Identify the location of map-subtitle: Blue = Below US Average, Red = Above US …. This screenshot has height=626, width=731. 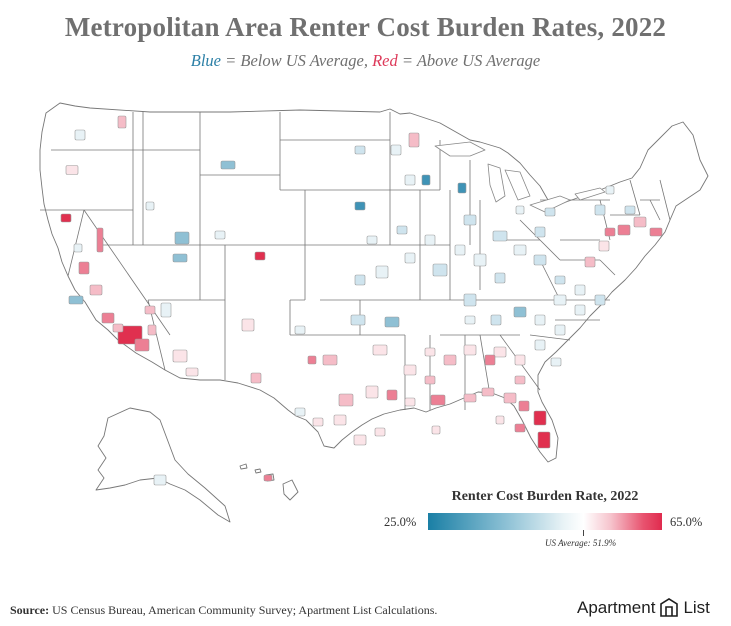
(365, 61).